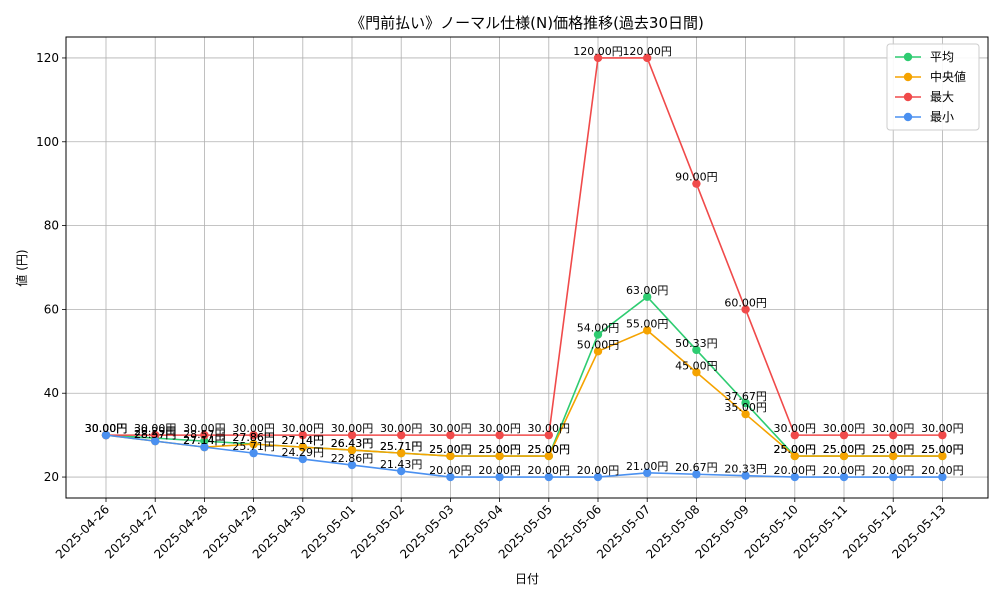 The image size is (1000, 600). Describe the element at coordinates (942, 97) in the screenshot. I see `legend-entry: 最大` at that location.